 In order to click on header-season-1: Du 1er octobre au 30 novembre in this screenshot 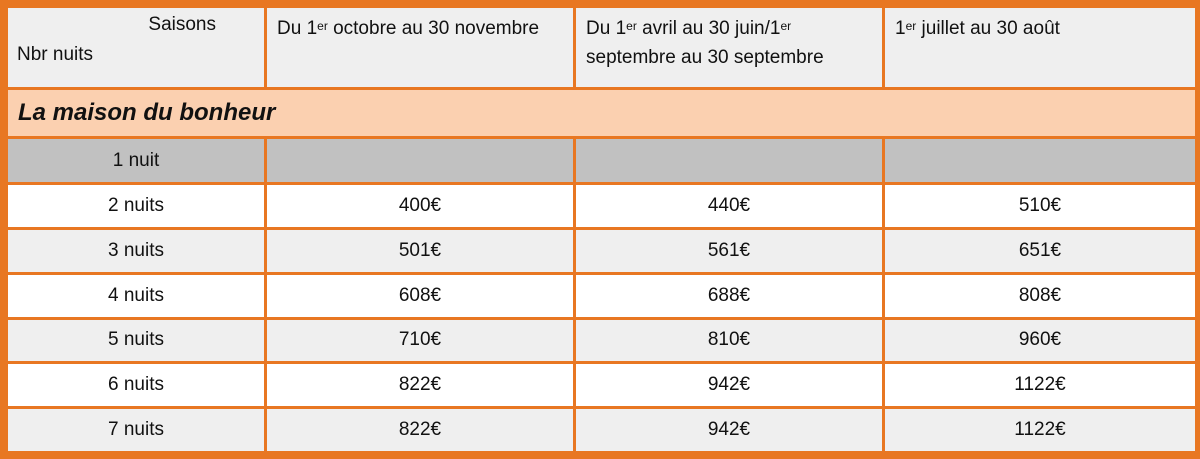, I will do `click(420, 48)`.